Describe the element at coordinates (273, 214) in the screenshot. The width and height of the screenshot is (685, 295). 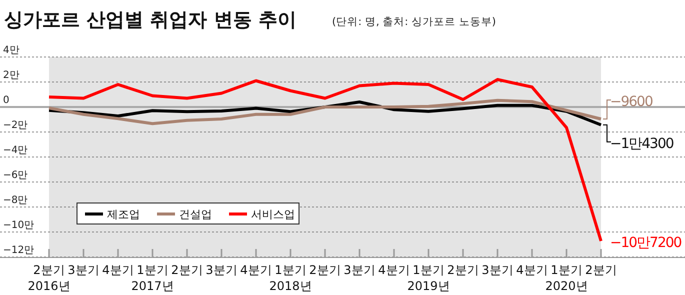
I see `legend-label: 서비스업` at that location.